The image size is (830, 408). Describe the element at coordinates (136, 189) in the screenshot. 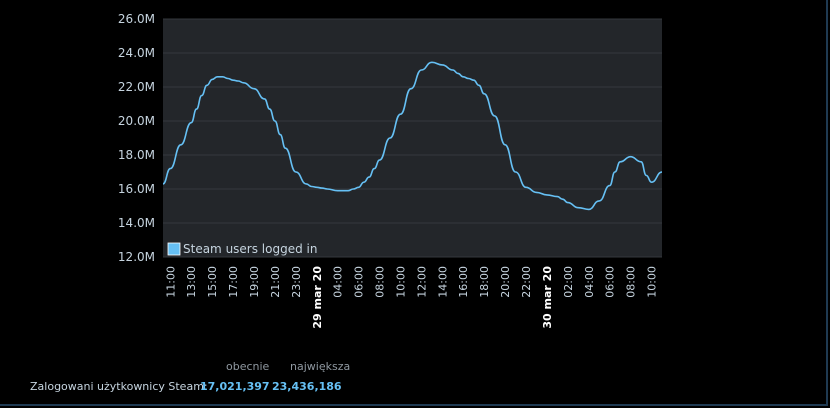

I see `y-tick-label: 16.0M` at that location.